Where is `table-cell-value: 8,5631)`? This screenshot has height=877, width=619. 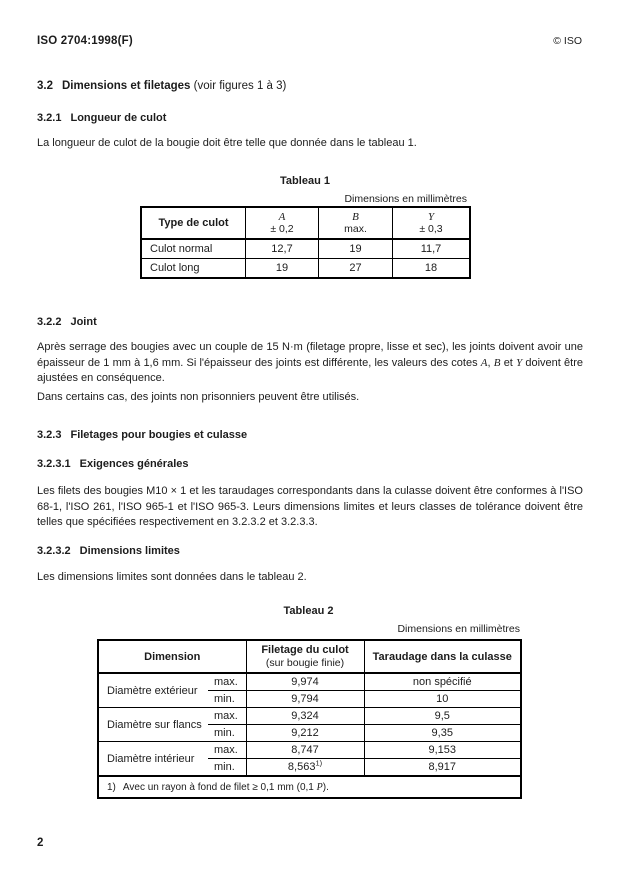 table-cell-value: 8,5631) is located at coordinates (305, 767).